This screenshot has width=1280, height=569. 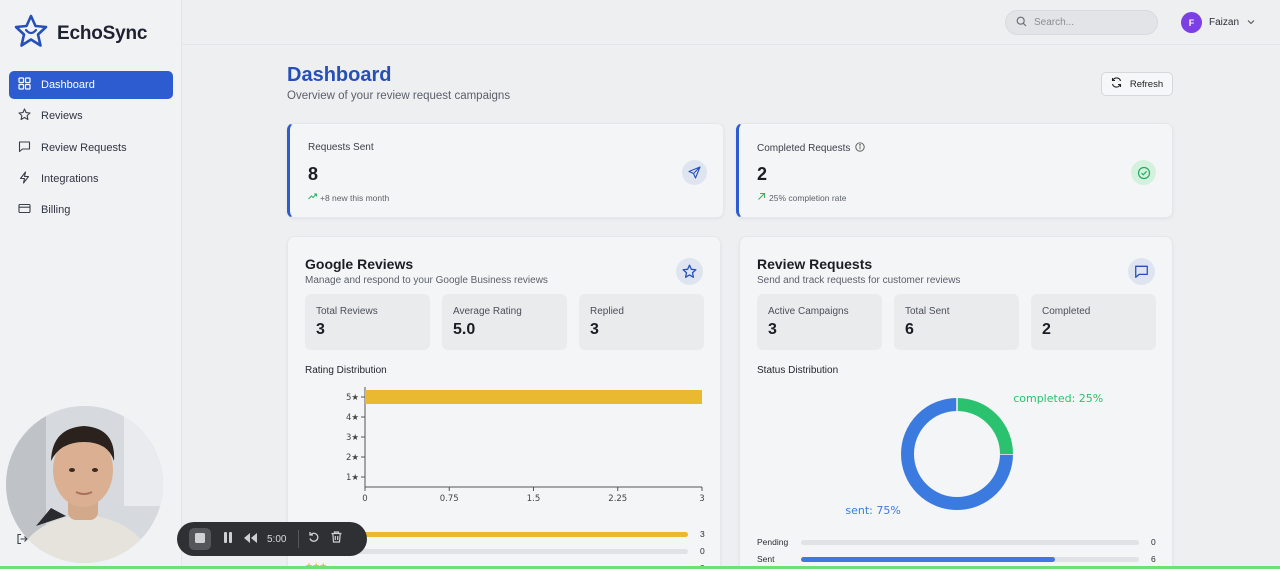 I want to click on x-tick-label: 1.5, so click(x=534, y=499).